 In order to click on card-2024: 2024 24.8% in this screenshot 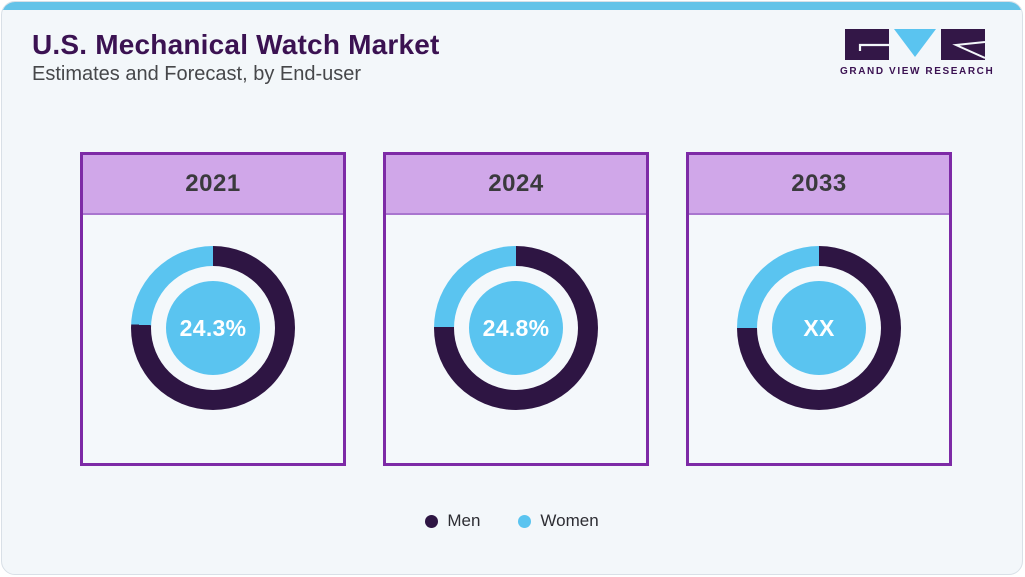, I will do `click(516, 309)`.